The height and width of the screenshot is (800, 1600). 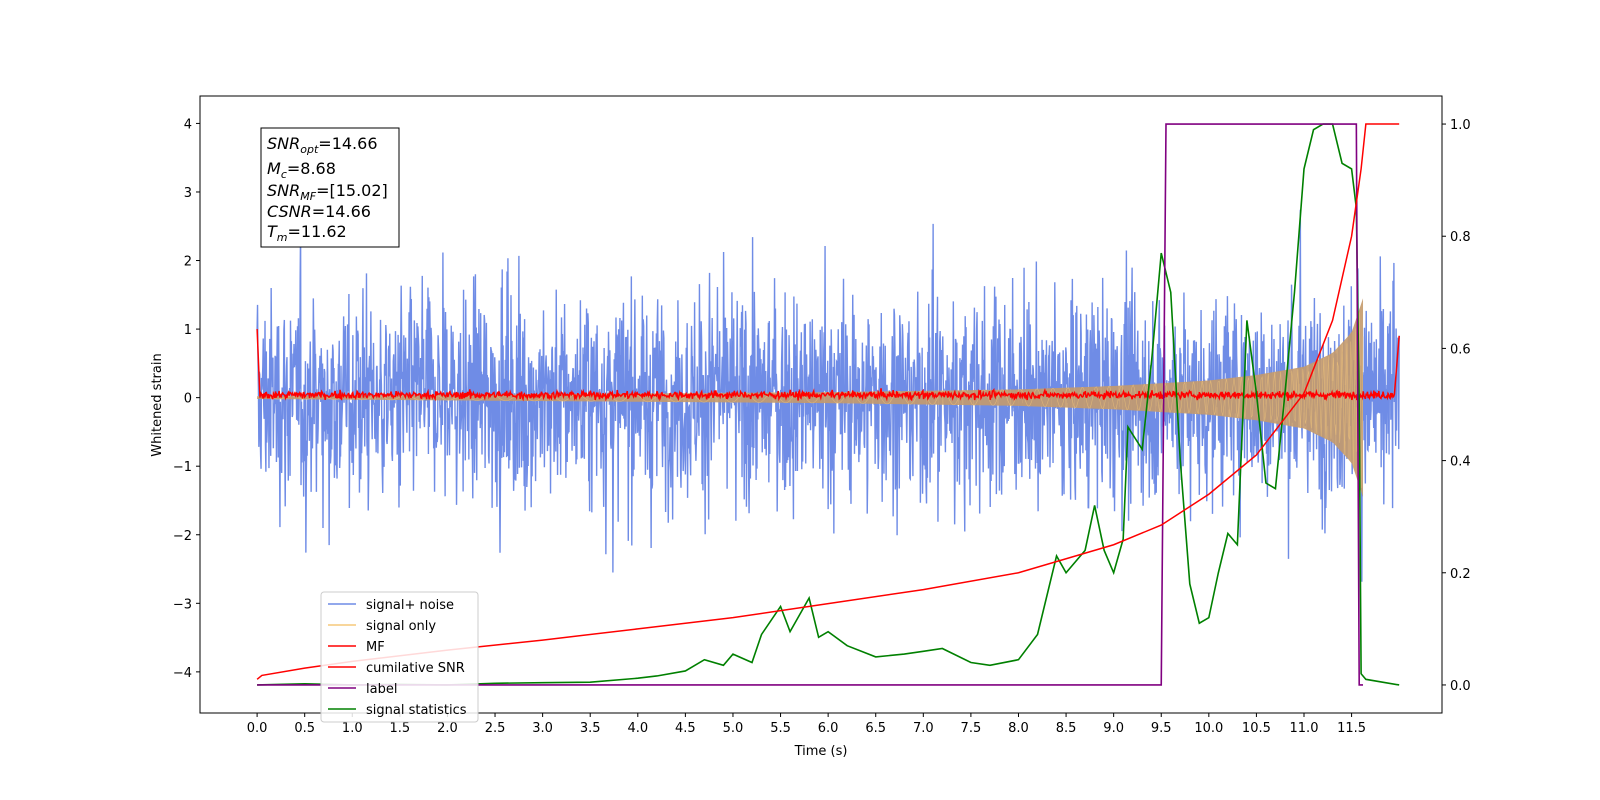 What do you see at coordinates (322, 145) in the screenshot?
I see `info-snr-opt: SNRopt=14.66` at bounding box center [322, 145].